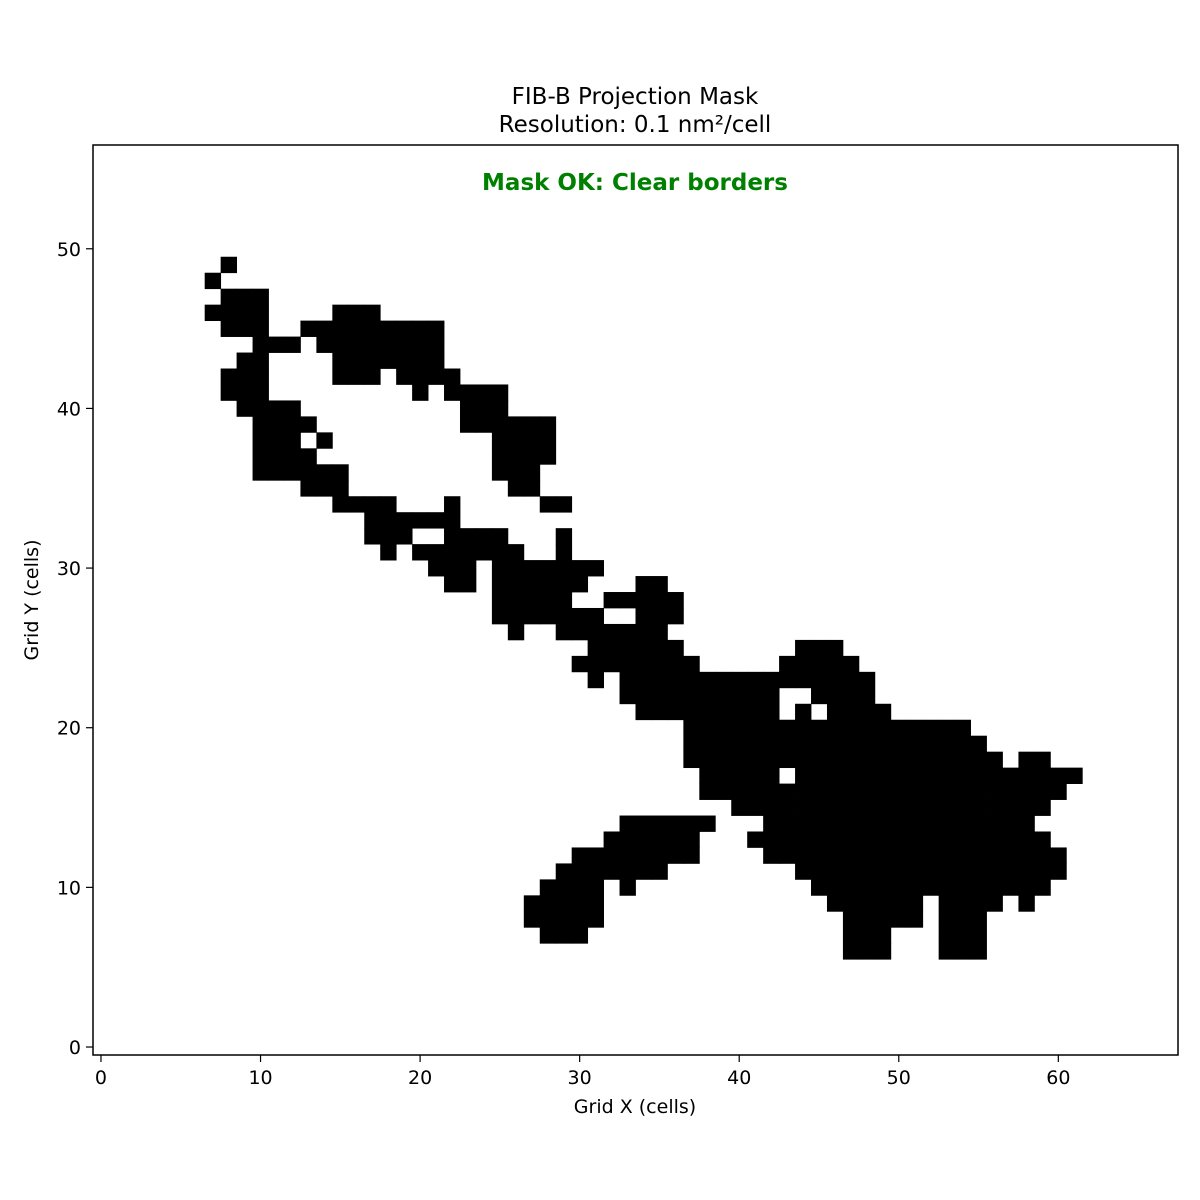  What do you see at coordinates (69, 888) in the screenshot?
I see `y-tick-label: 10` at bounding box center [69, 888].